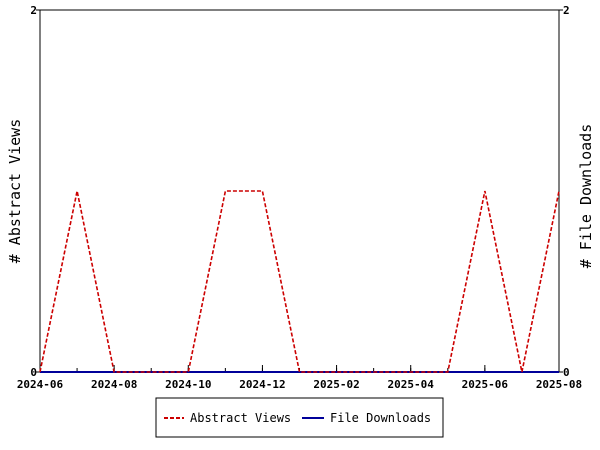 The height and width of the screenshot is (450, 600). Describe the element at coordinates (35, 191) in the screenshot. I see `y-ticks-left: 02` at that location.